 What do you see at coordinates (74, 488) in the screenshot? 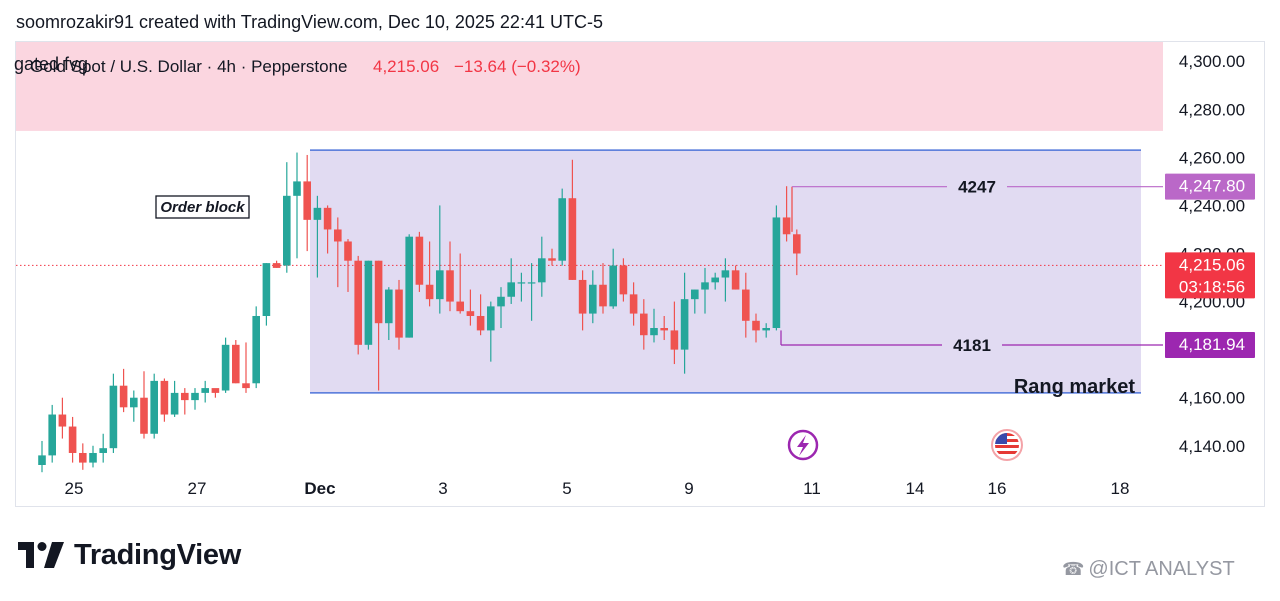
I see `x-tick-label: 25` at bounding box center [74, 488].